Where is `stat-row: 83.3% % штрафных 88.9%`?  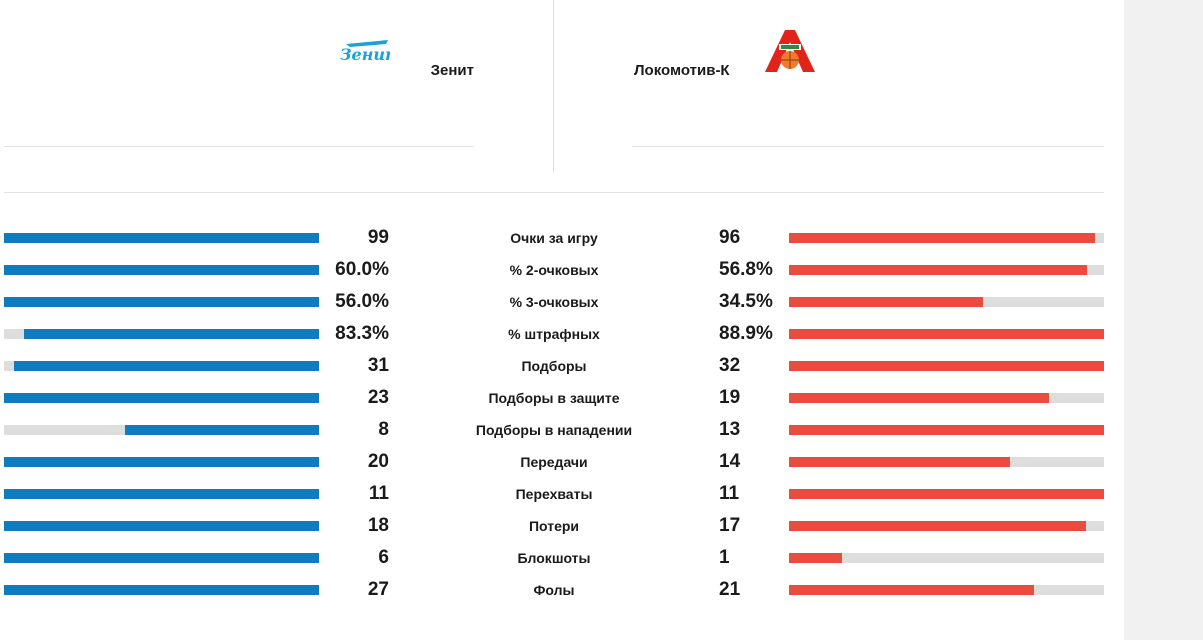 stat-row: 83.3% % штрафных 88.9% is located at coordinates (562, 335).